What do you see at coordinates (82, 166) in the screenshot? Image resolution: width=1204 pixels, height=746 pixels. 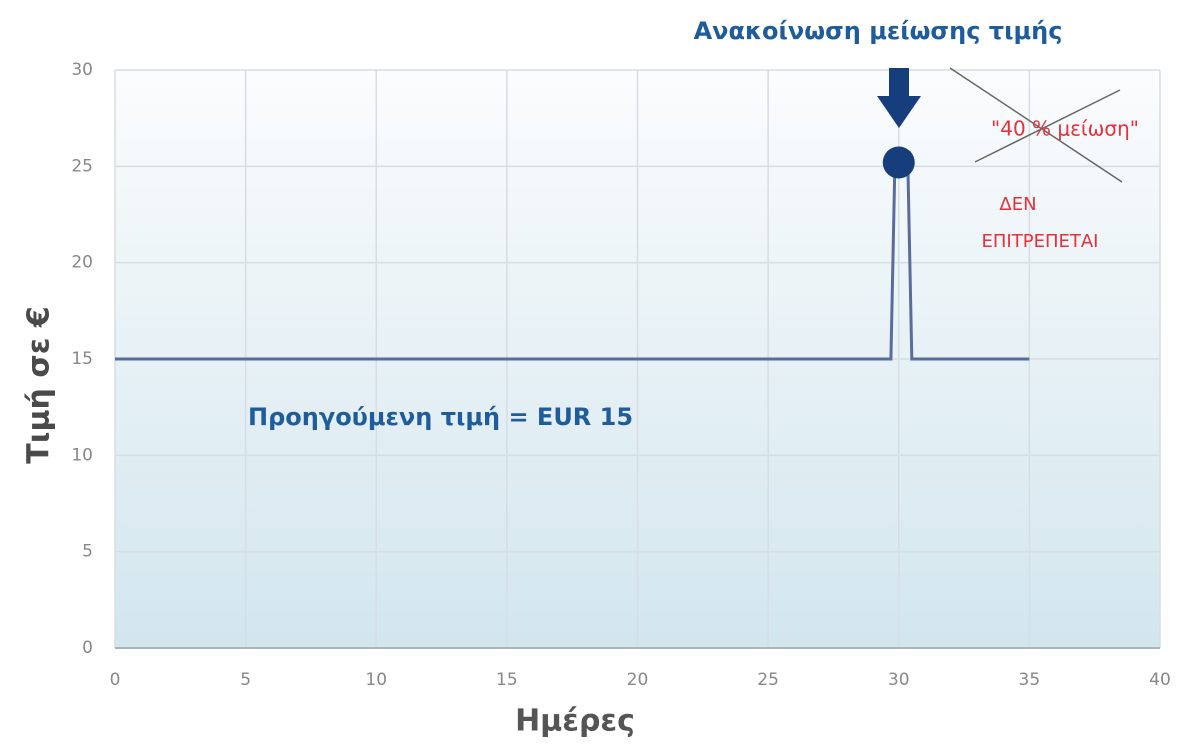 I see `y-tick-label: 25` at bounding box center [82, 166].